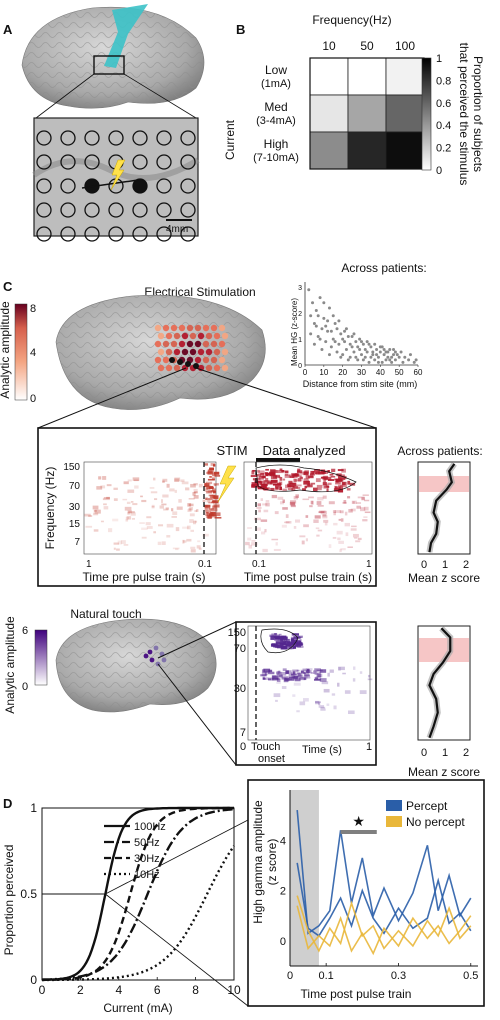 The height and width of the screenshot is (1020, 500). What do you see at coordinates (276, 121) in the screenshot?
I see `heatmap-row-sublabel: (3-4mA)` at bounding box center [276, 121].